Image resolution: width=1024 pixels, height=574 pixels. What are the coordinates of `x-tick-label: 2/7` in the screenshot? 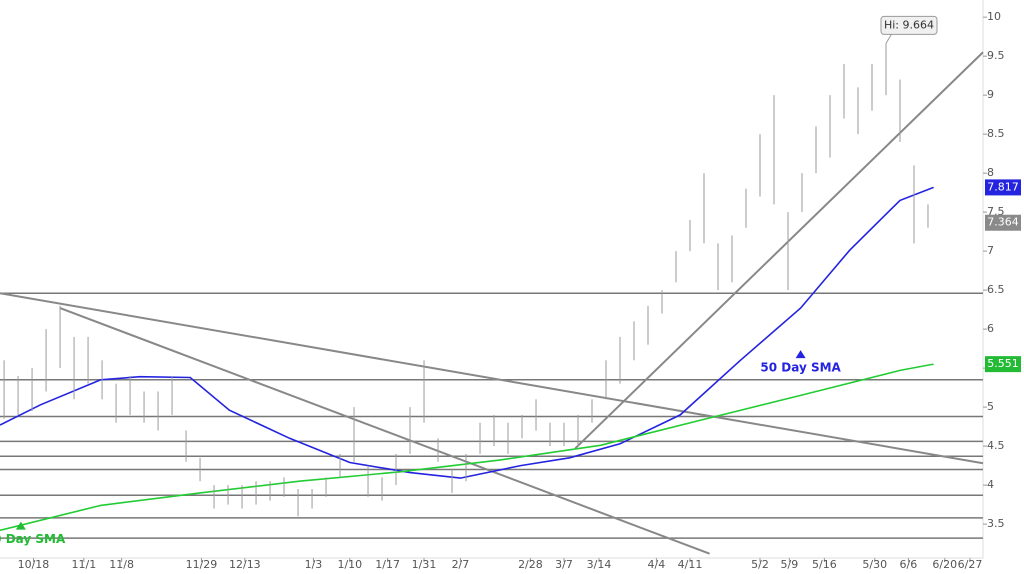 It's located at (461, 564).